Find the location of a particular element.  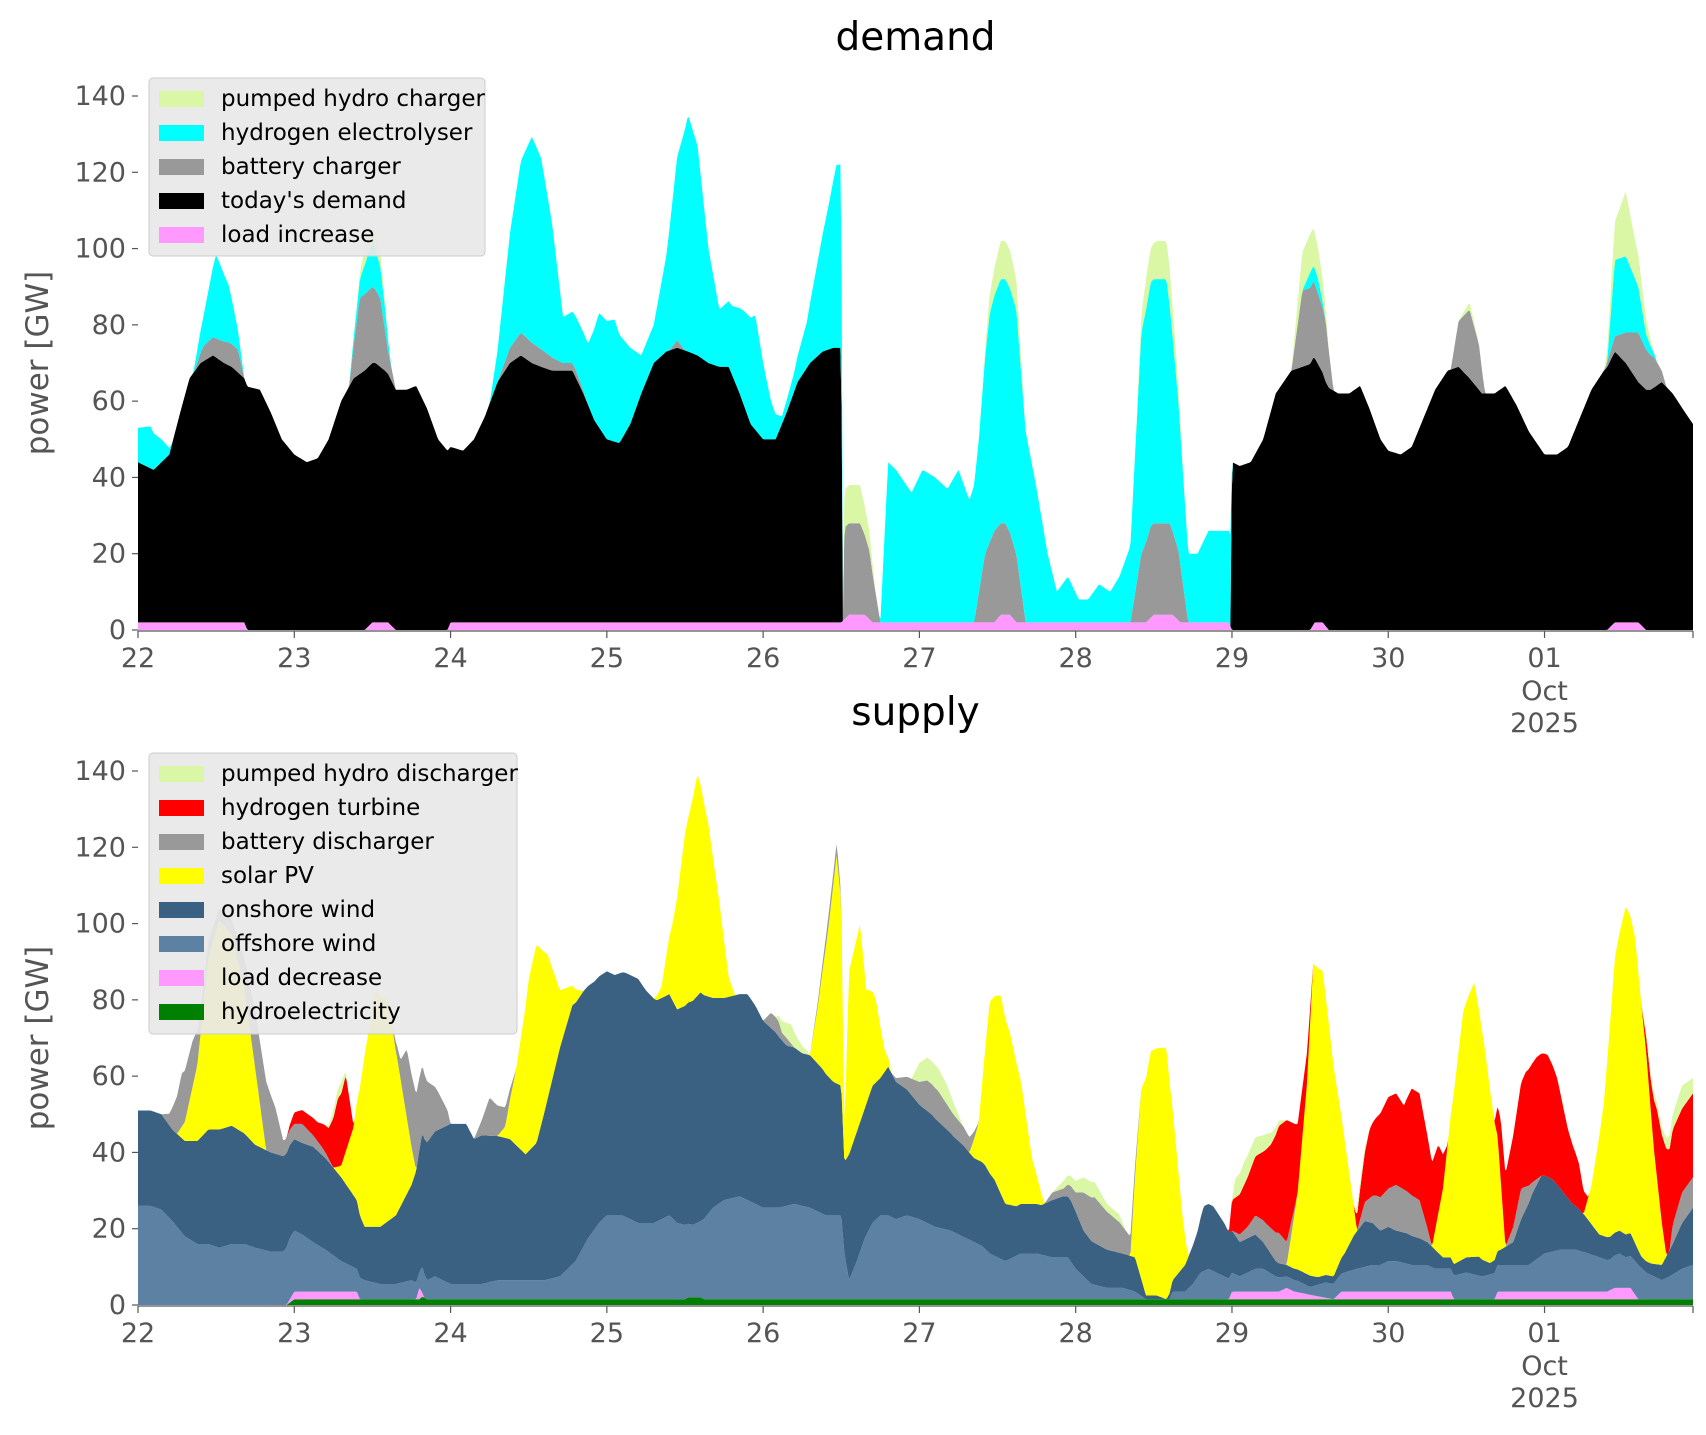

supply-legend-label-hydrogen-turbine: hydrogen turbine is located at coordinates (320, 808).